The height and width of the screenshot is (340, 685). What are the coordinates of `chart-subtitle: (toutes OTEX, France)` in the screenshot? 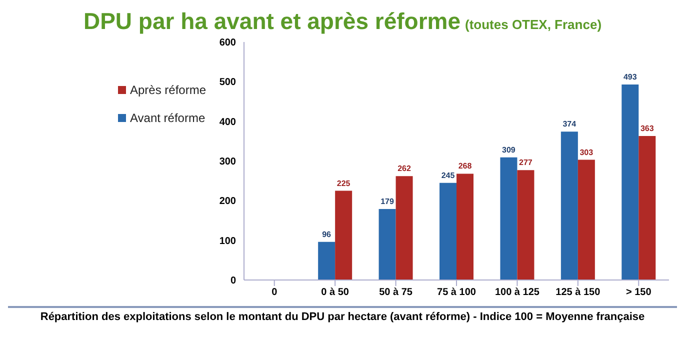 It's located at (533, 24).